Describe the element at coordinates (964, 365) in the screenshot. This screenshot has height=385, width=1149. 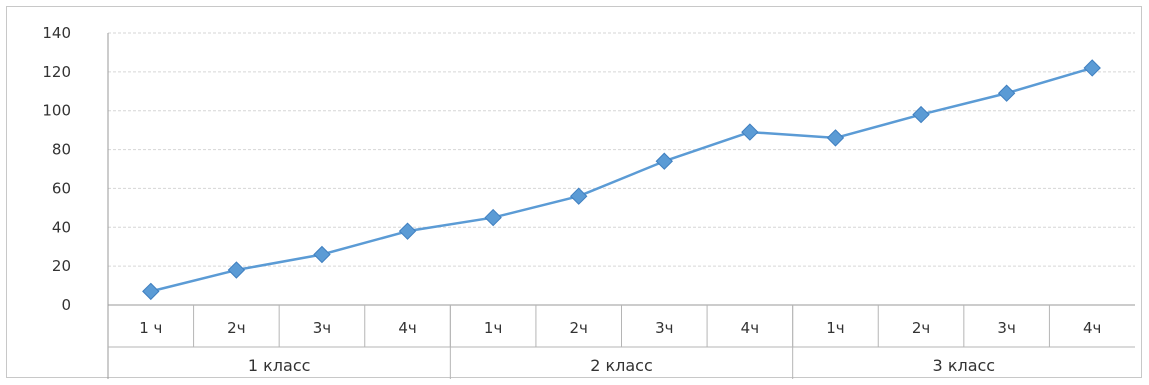
I see `group-label: 3 класс` at that location.